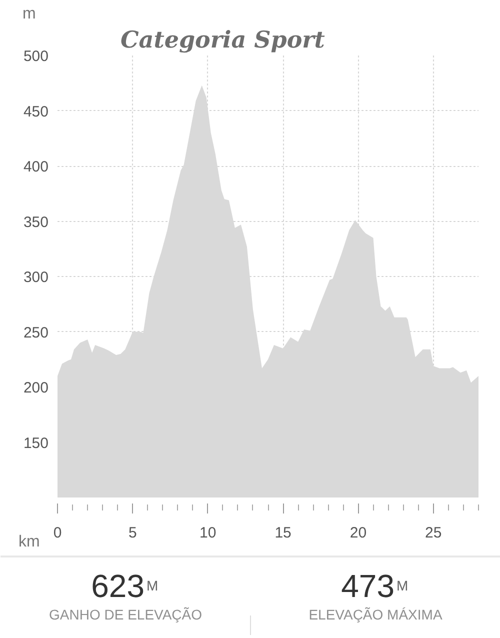  I want to click on text: 623, so click(117, 586).